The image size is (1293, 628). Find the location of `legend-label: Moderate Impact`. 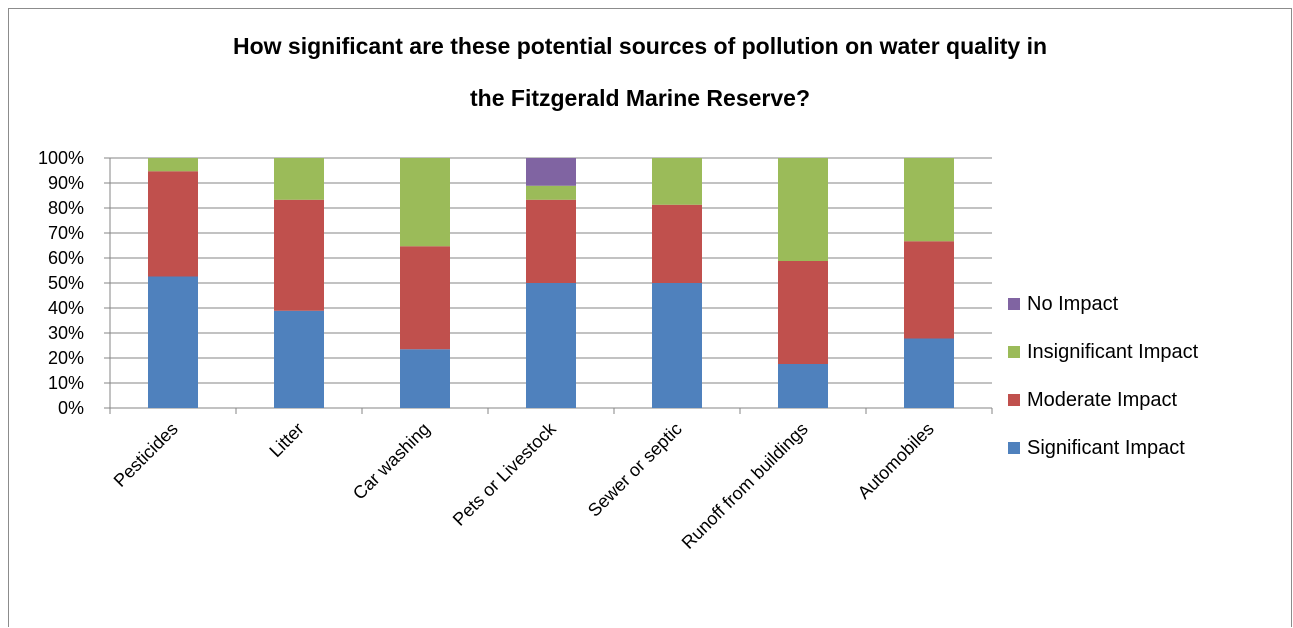

legend-label: Moderate Impact is located at coordinates (1102, 400).